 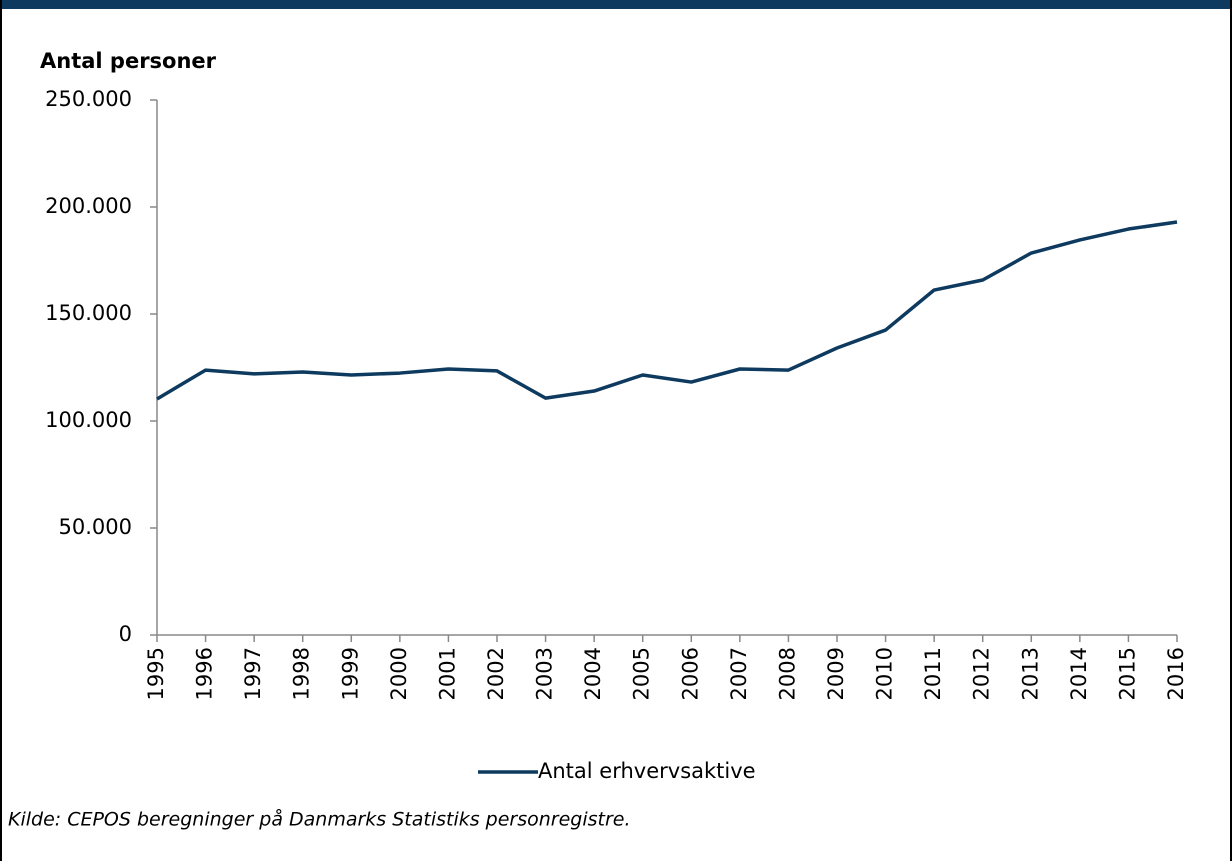 What do you see at coordinates (302, 673) in the screenshot?
I see `x-tick-label: 1998` at bounding box center [302, 673].